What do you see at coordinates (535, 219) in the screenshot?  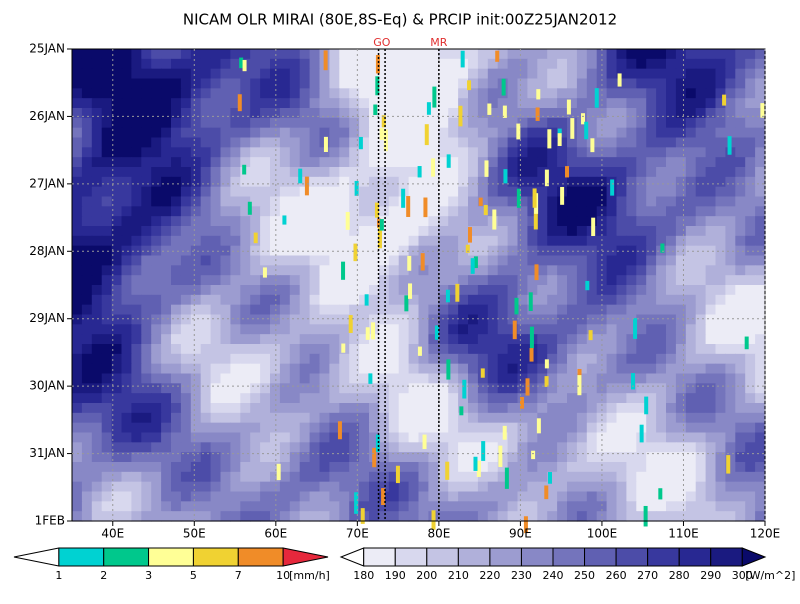 I see `precip-cell` at bounding box center [535, 219].